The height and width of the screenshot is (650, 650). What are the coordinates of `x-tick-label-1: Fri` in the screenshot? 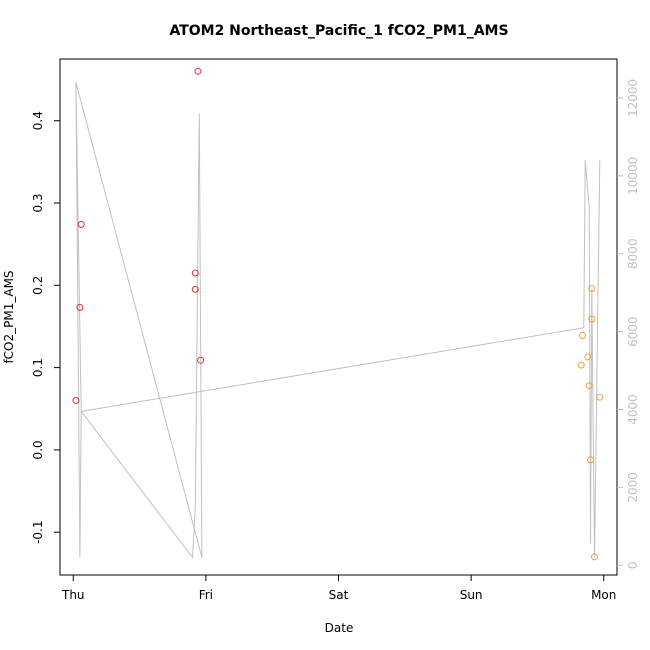 It's located at (206, 595).